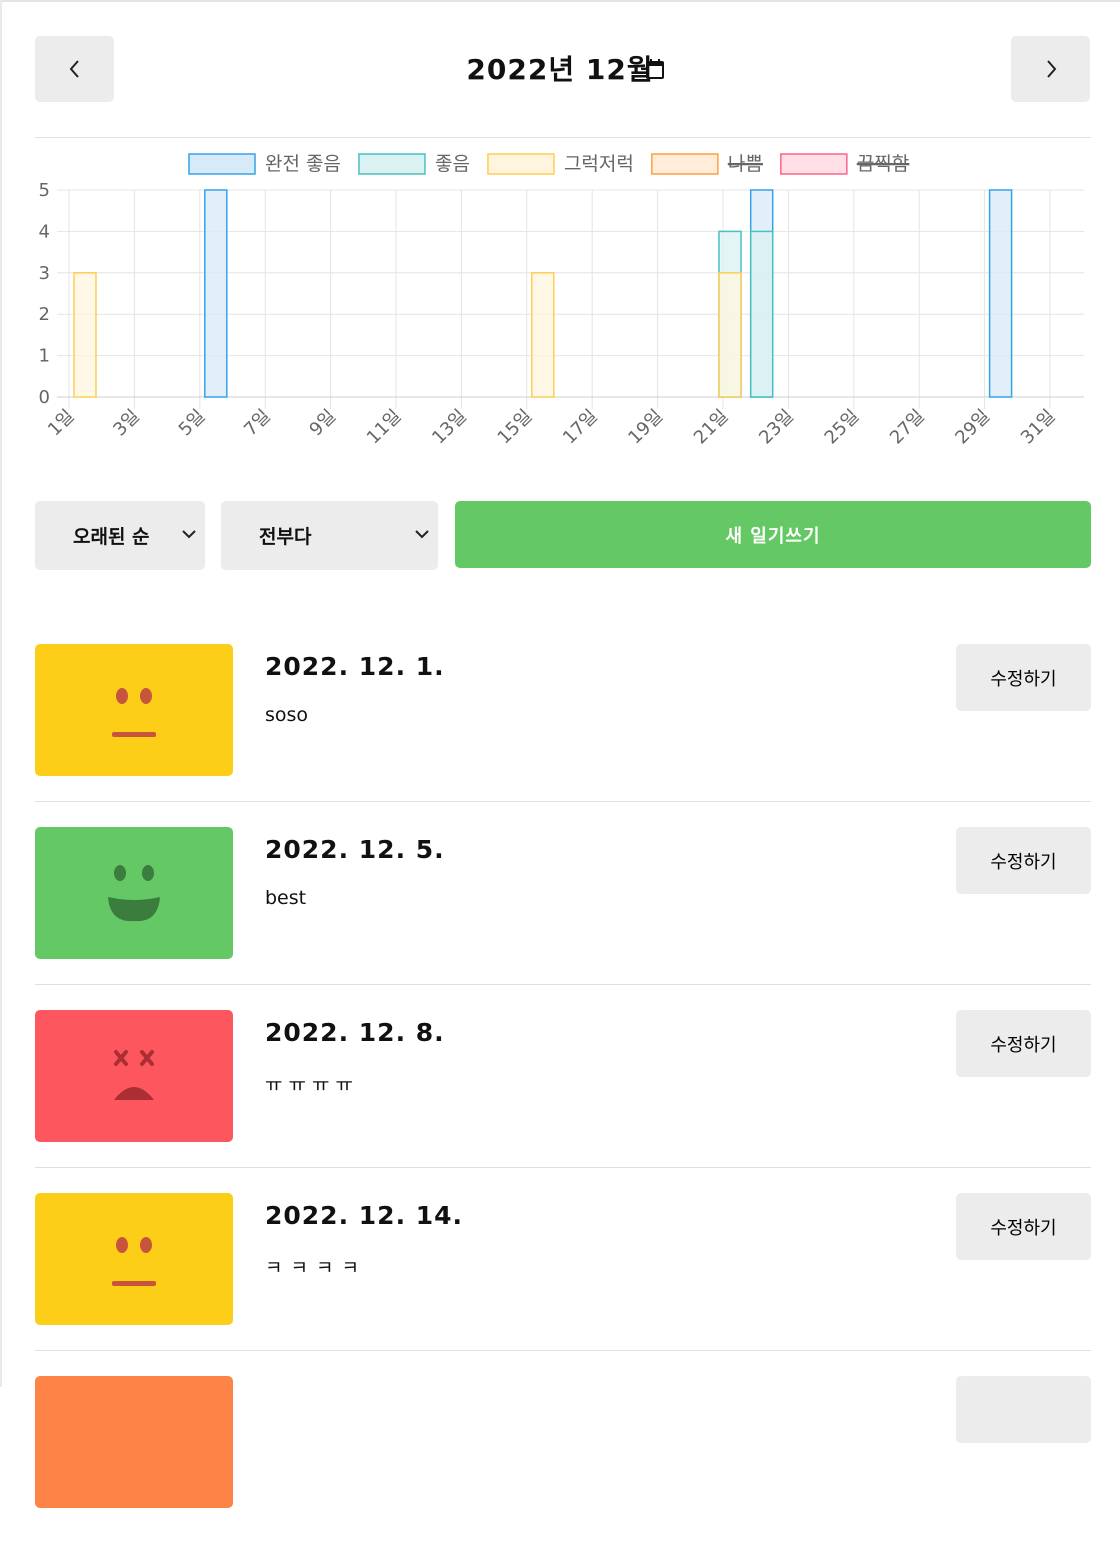  Describe the element at coordinates (44, 356) in the screenshot. I see `y-tick-label: 1` at that location.